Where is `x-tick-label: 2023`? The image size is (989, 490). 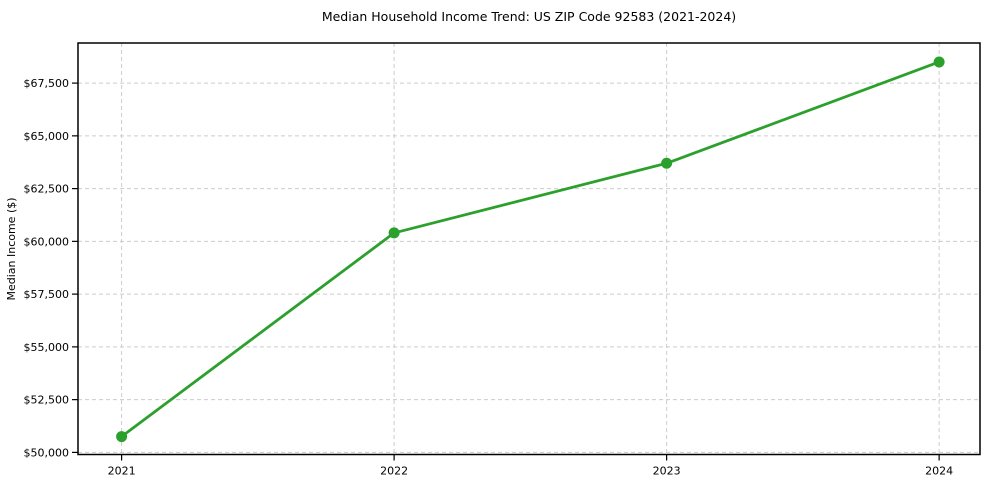 x-tick-label: 2023 is located at coordinates (667, 471).